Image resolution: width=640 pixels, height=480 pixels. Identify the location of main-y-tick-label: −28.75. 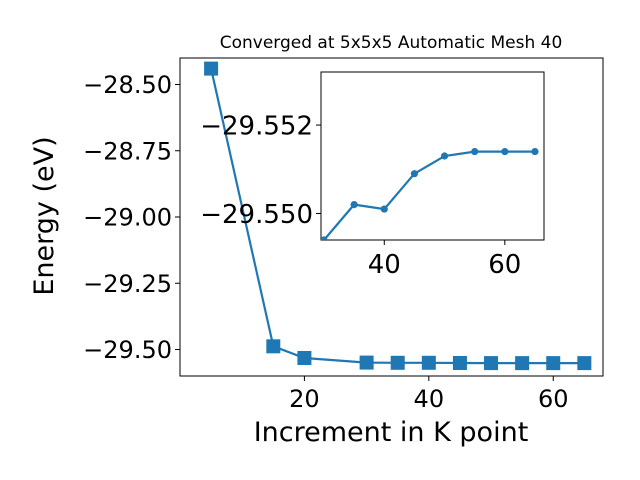
(127, 151).